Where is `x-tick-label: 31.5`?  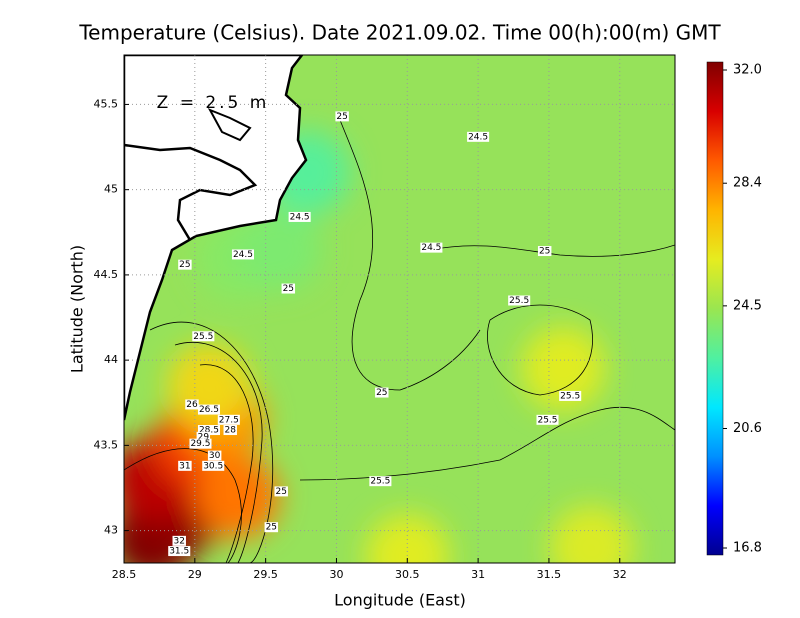
x-tick-label: 31.5 is located at coordinates (549, 574).